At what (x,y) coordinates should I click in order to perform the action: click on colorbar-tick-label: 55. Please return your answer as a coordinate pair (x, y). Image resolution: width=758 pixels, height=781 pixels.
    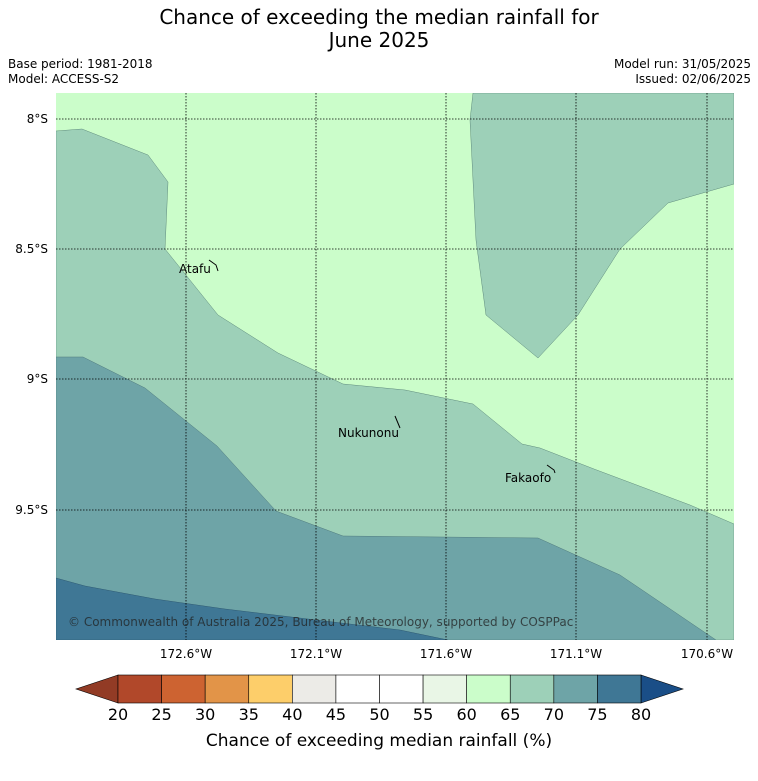
    Looking at the image, I should click on (423, 714).